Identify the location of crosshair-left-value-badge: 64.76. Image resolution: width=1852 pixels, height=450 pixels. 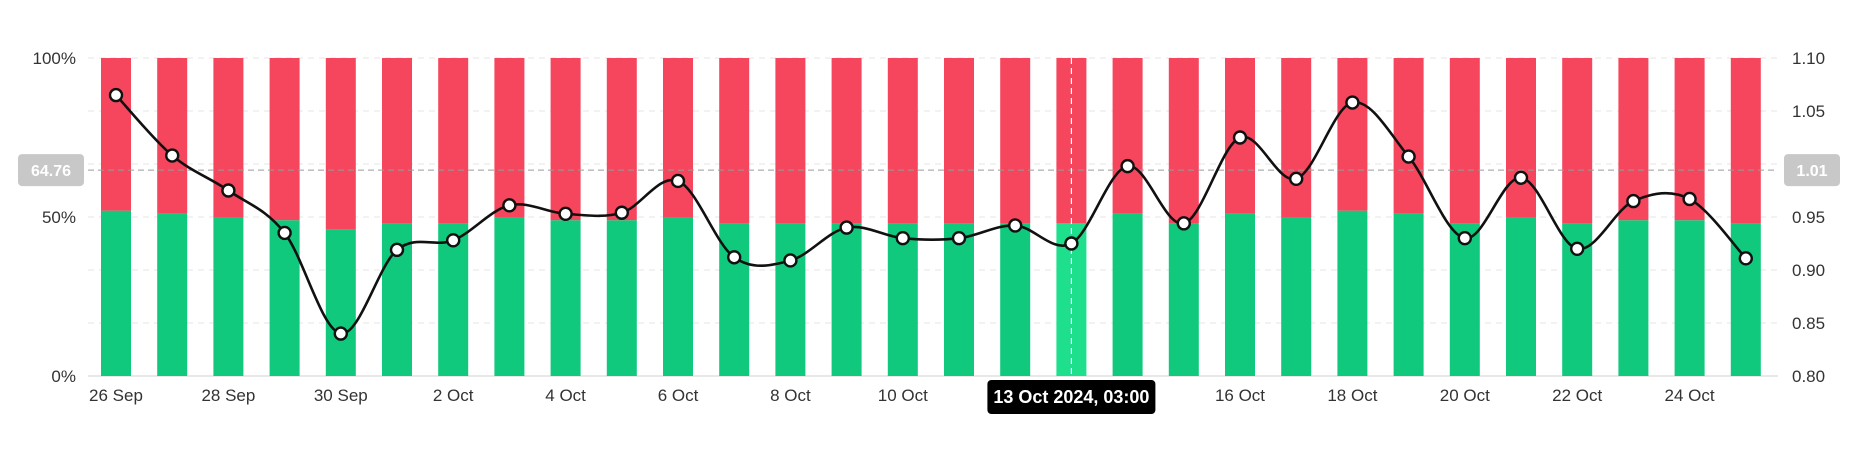
(51, 170).